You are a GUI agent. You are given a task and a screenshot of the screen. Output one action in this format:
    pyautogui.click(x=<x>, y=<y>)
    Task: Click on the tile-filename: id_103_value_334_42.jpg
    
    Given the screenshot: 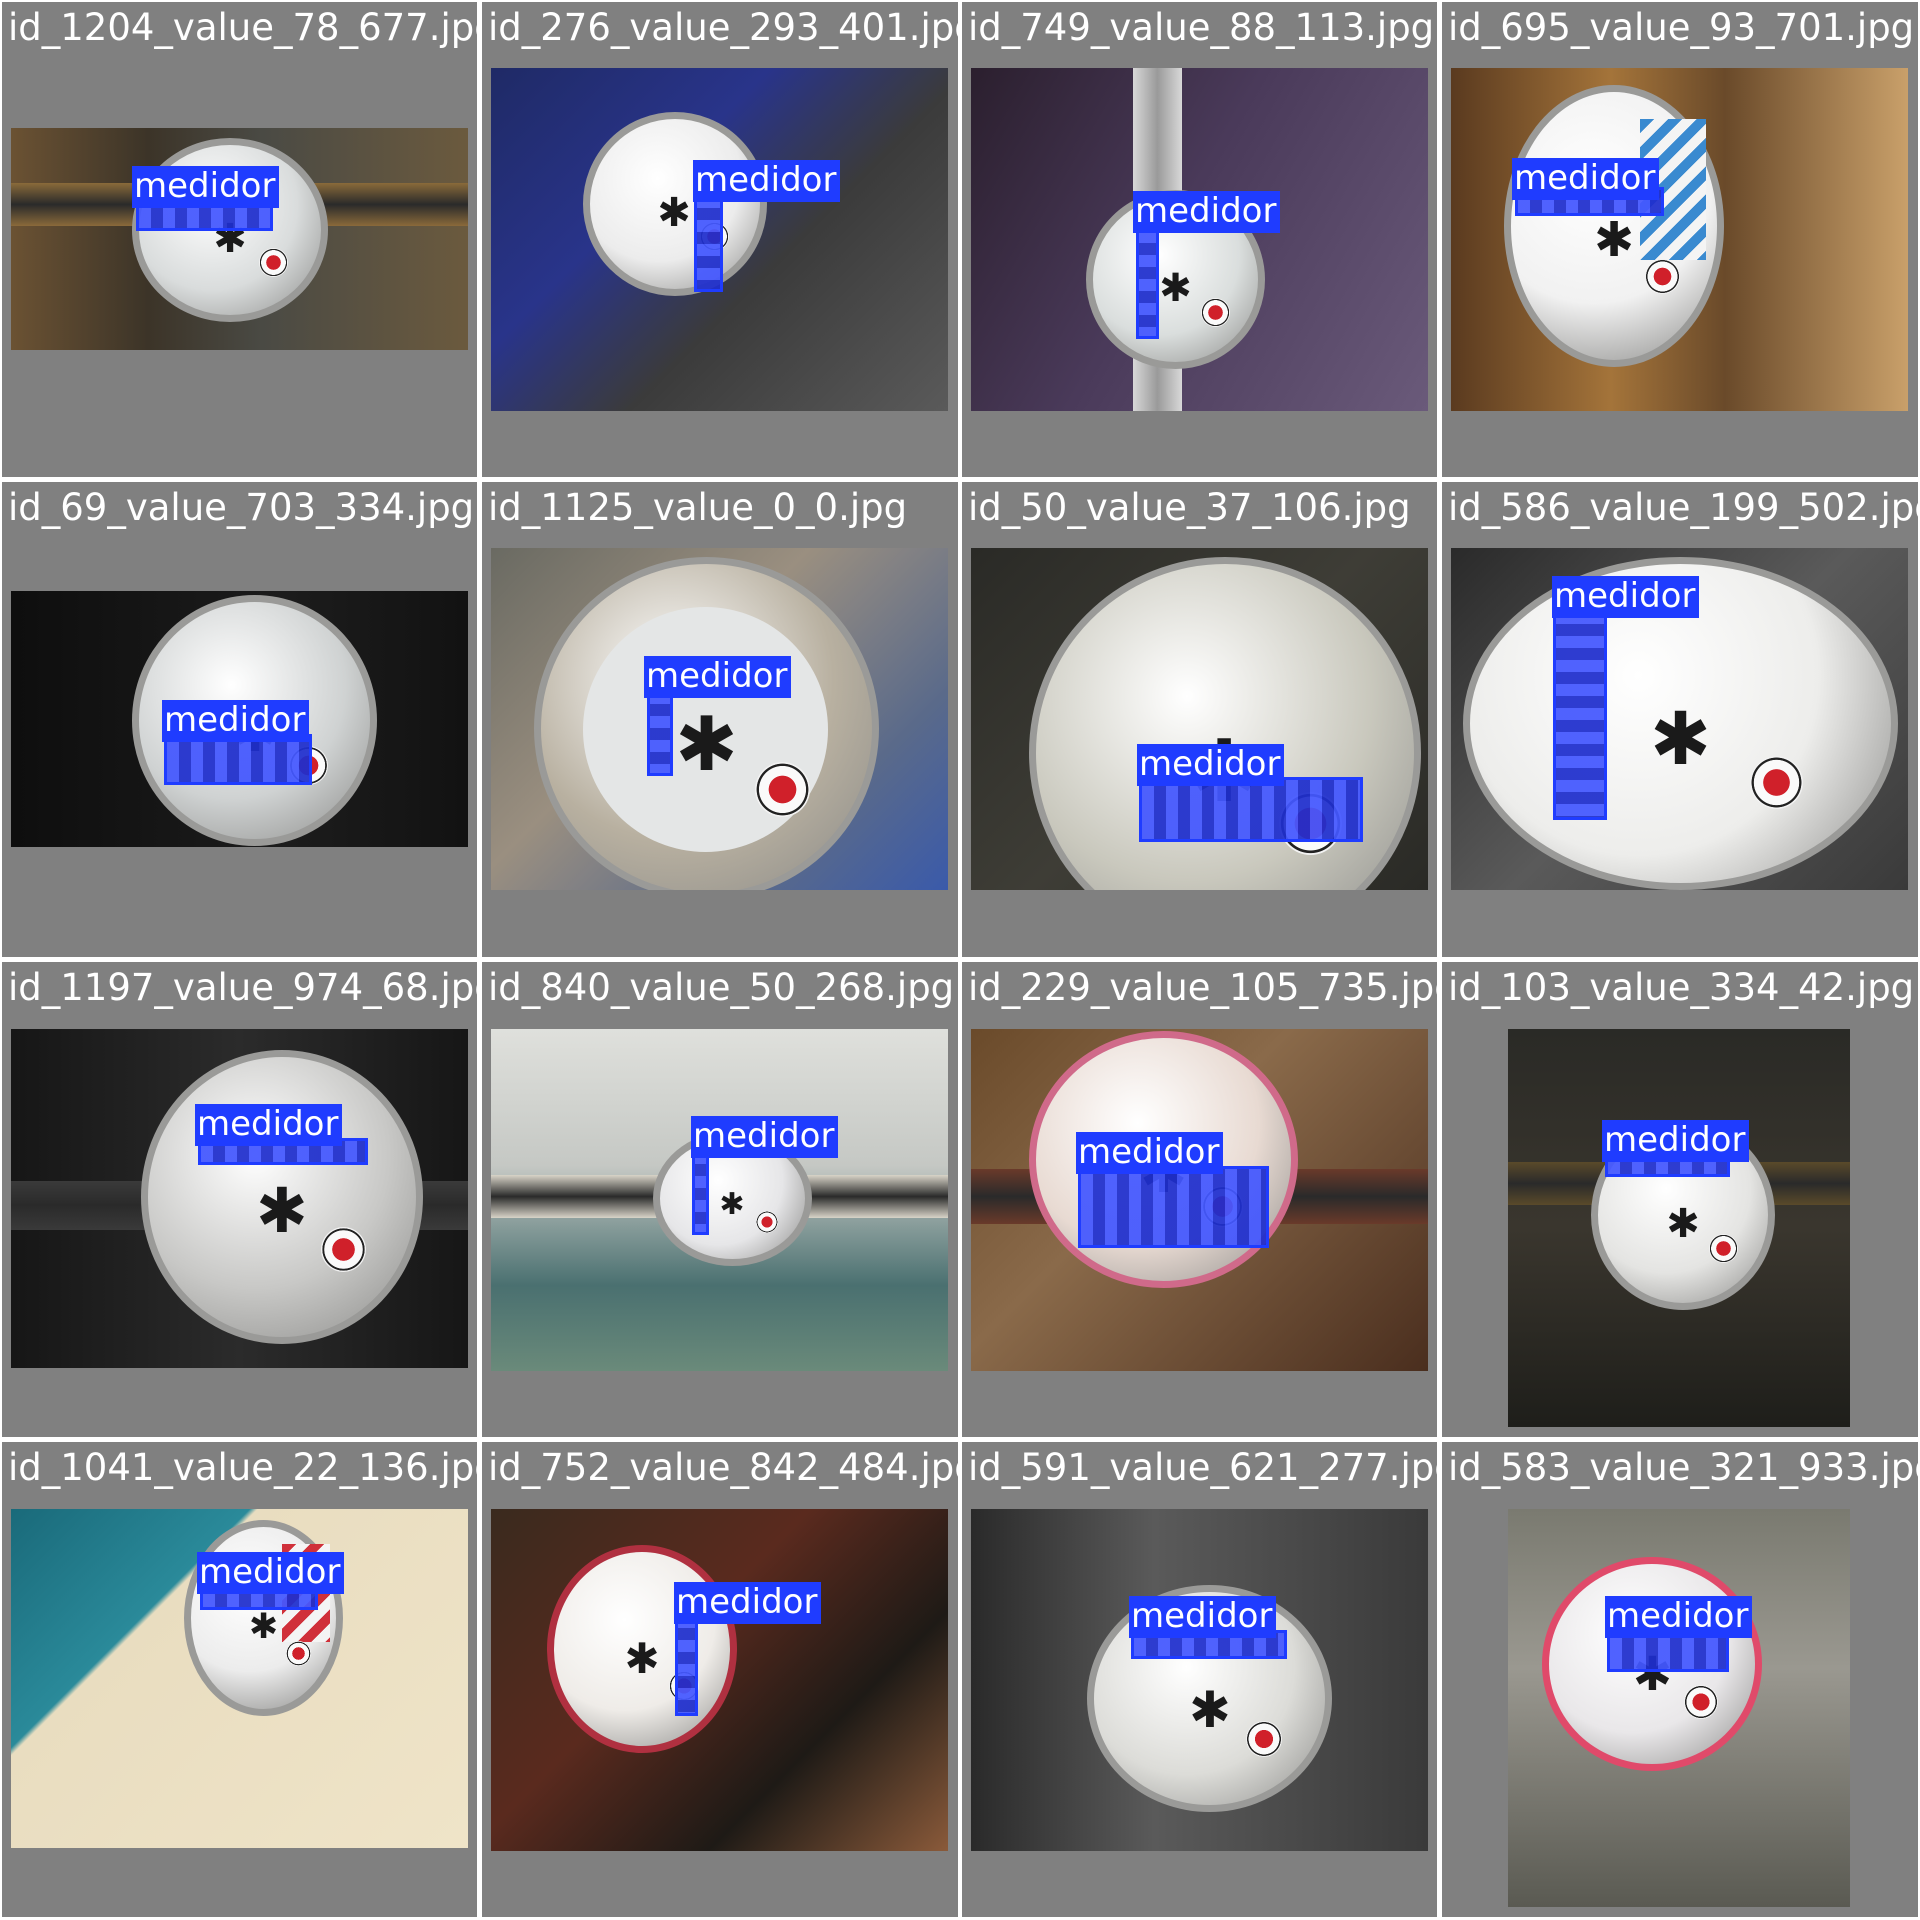 What is the action you would take?
    pyautogui.click(x=1681, y=987)
    